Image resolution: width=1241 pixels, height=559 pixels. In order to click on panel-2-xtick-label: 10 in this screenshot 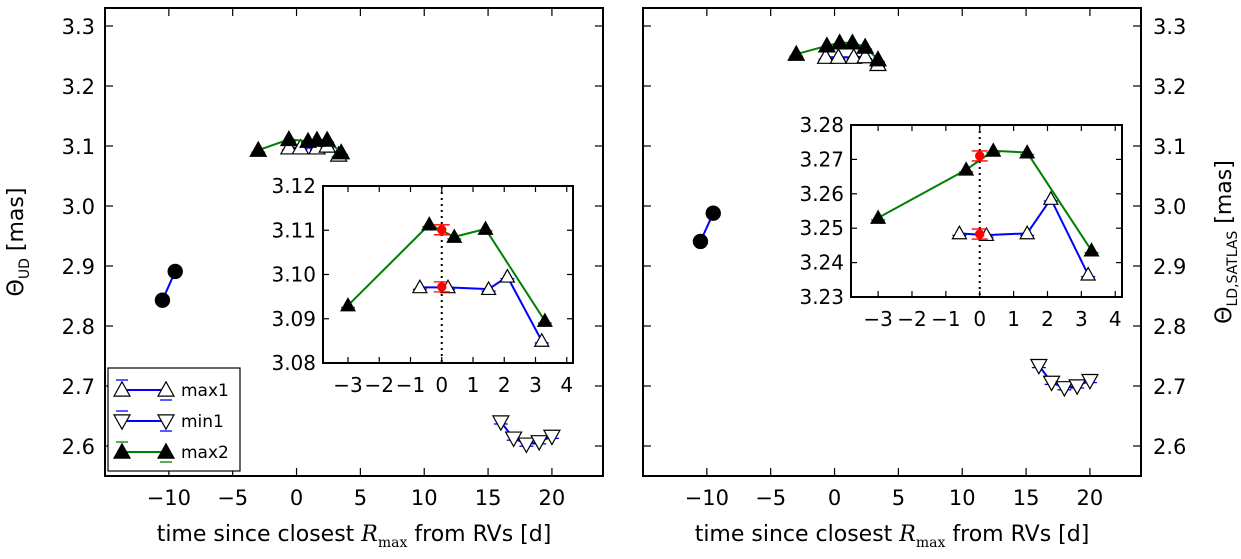, I will do `click(962, 498)`.